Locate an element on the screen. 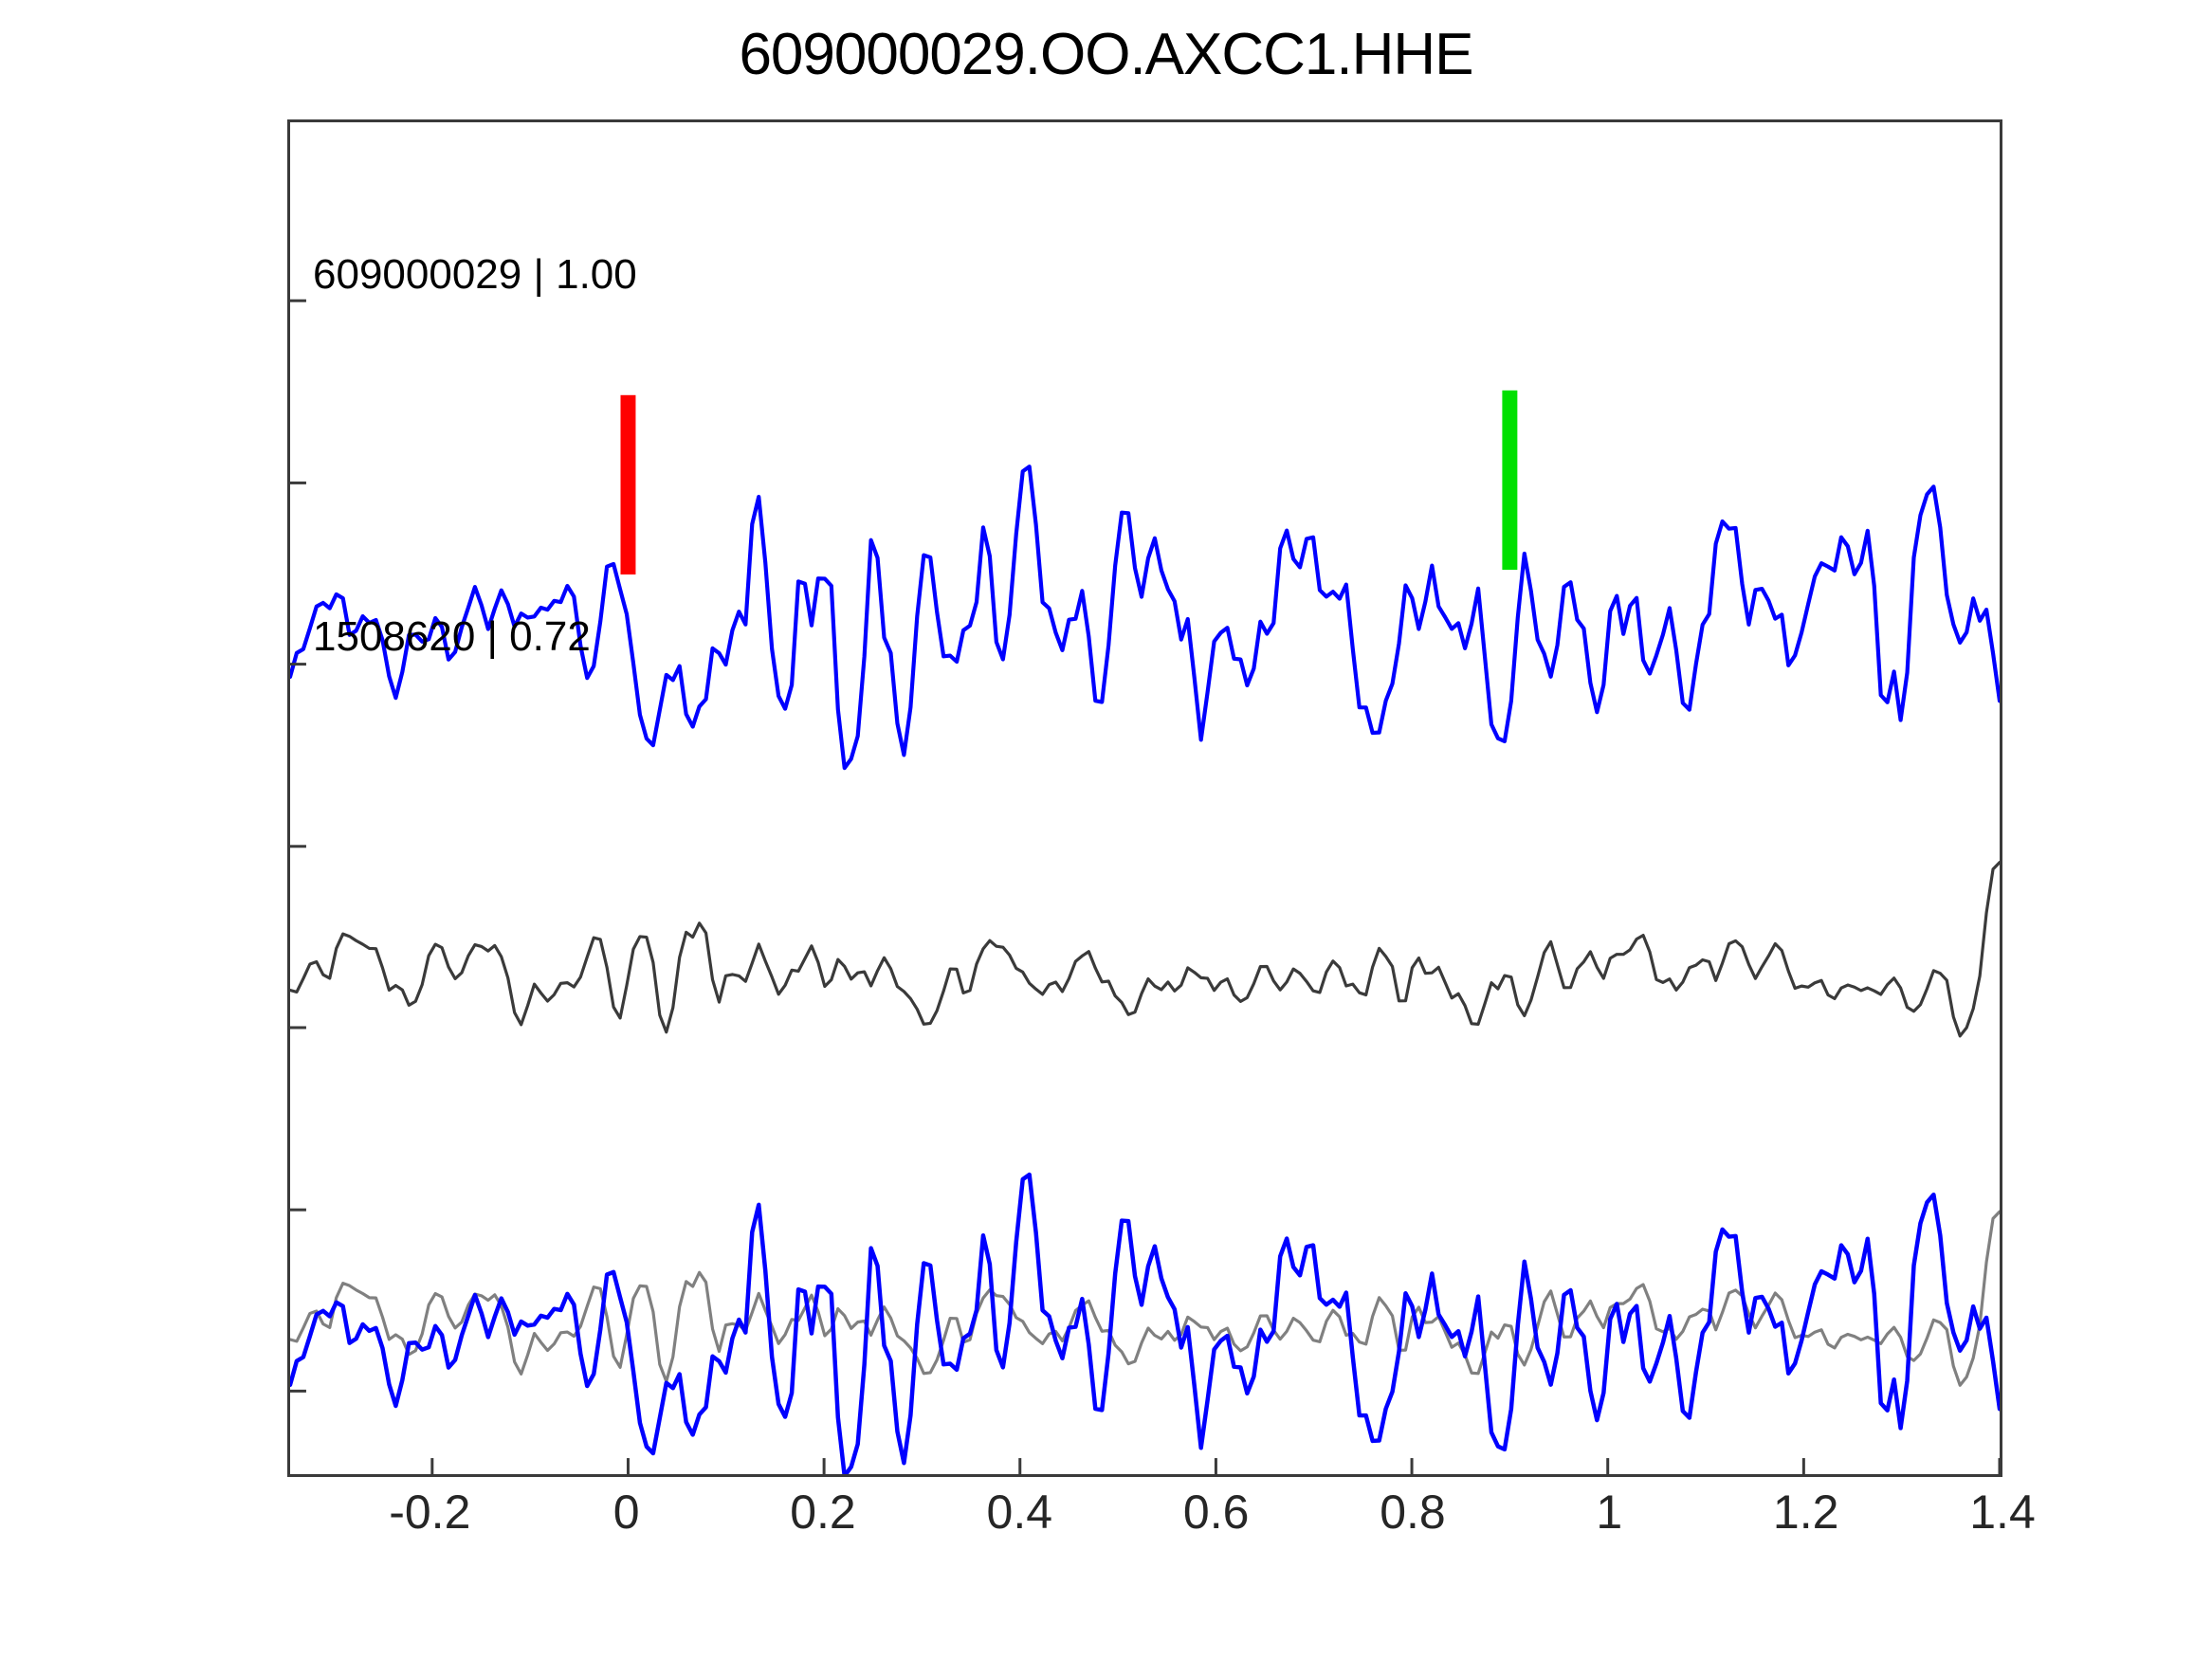  waveform-path-overlay-template is located at coordinates (1145, 1323).